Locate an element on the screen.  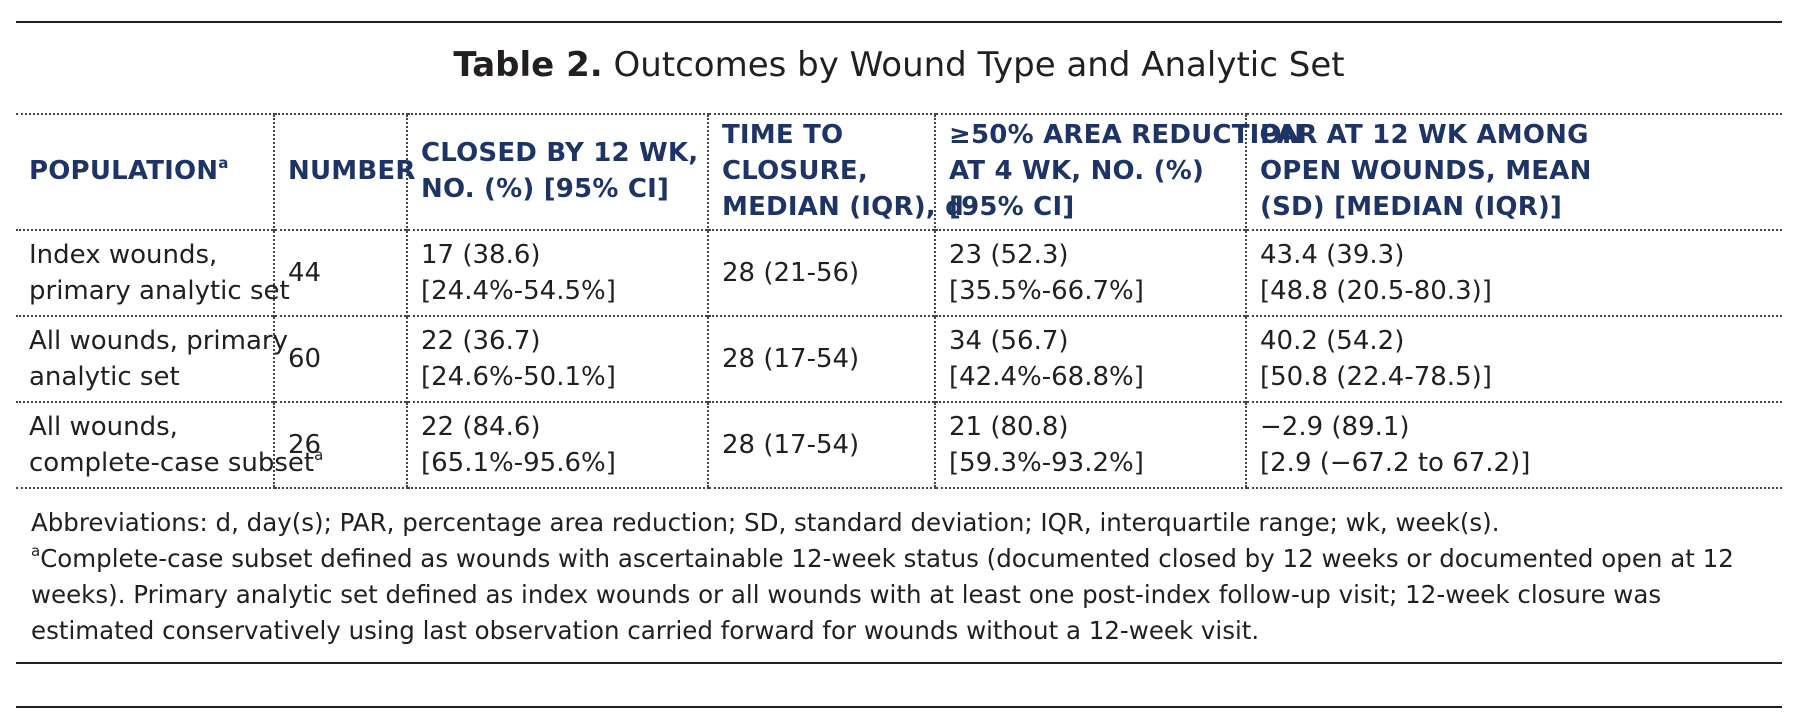
header-time-line-1: TIME TO is located at coordinates (783, 135).